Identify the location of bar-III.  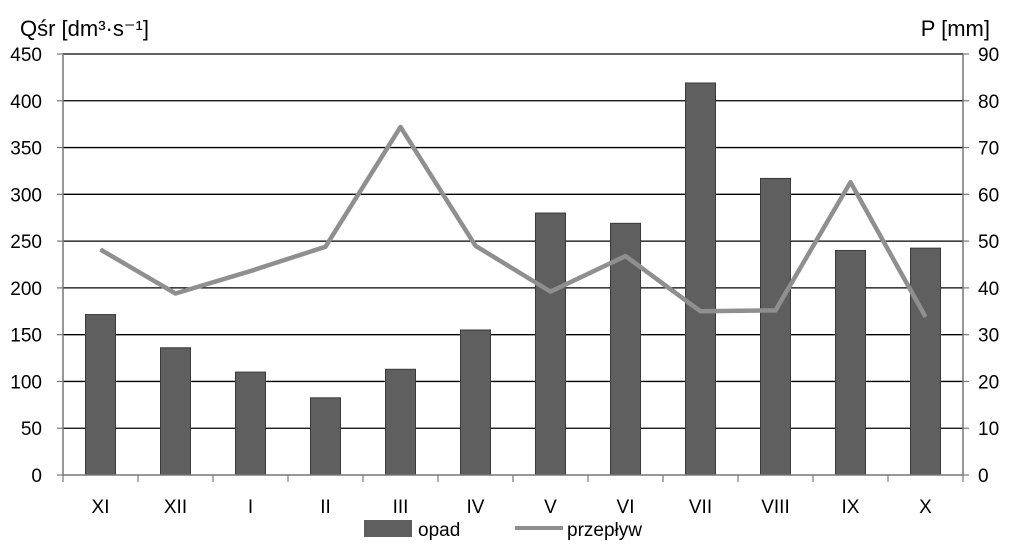
(400, 422).